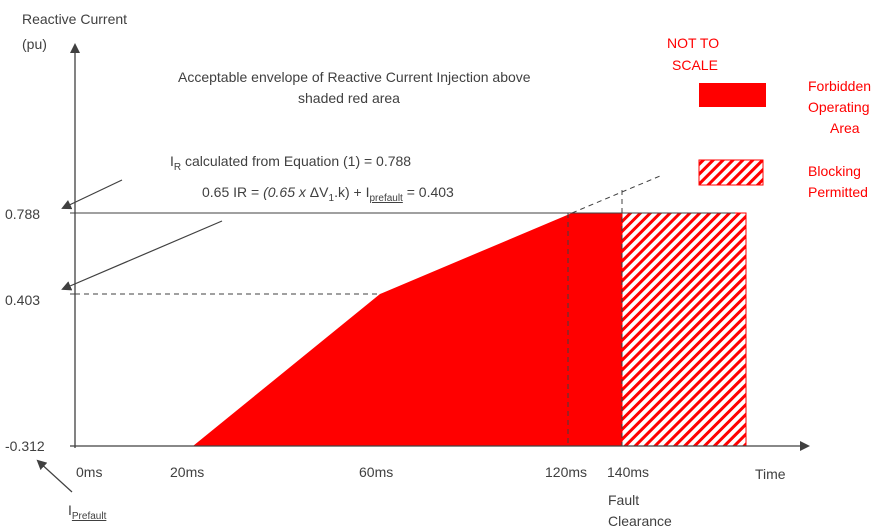  I want to click on y-axis-label-line1: Reactive Current, so click(74, 19).